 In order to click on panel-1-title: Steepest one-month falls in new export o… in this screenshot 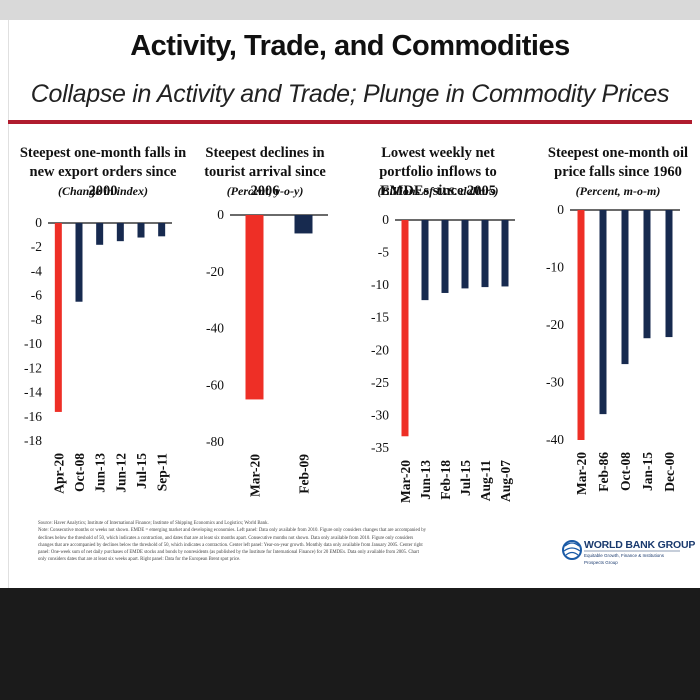, I will do `click(103, 172)`.